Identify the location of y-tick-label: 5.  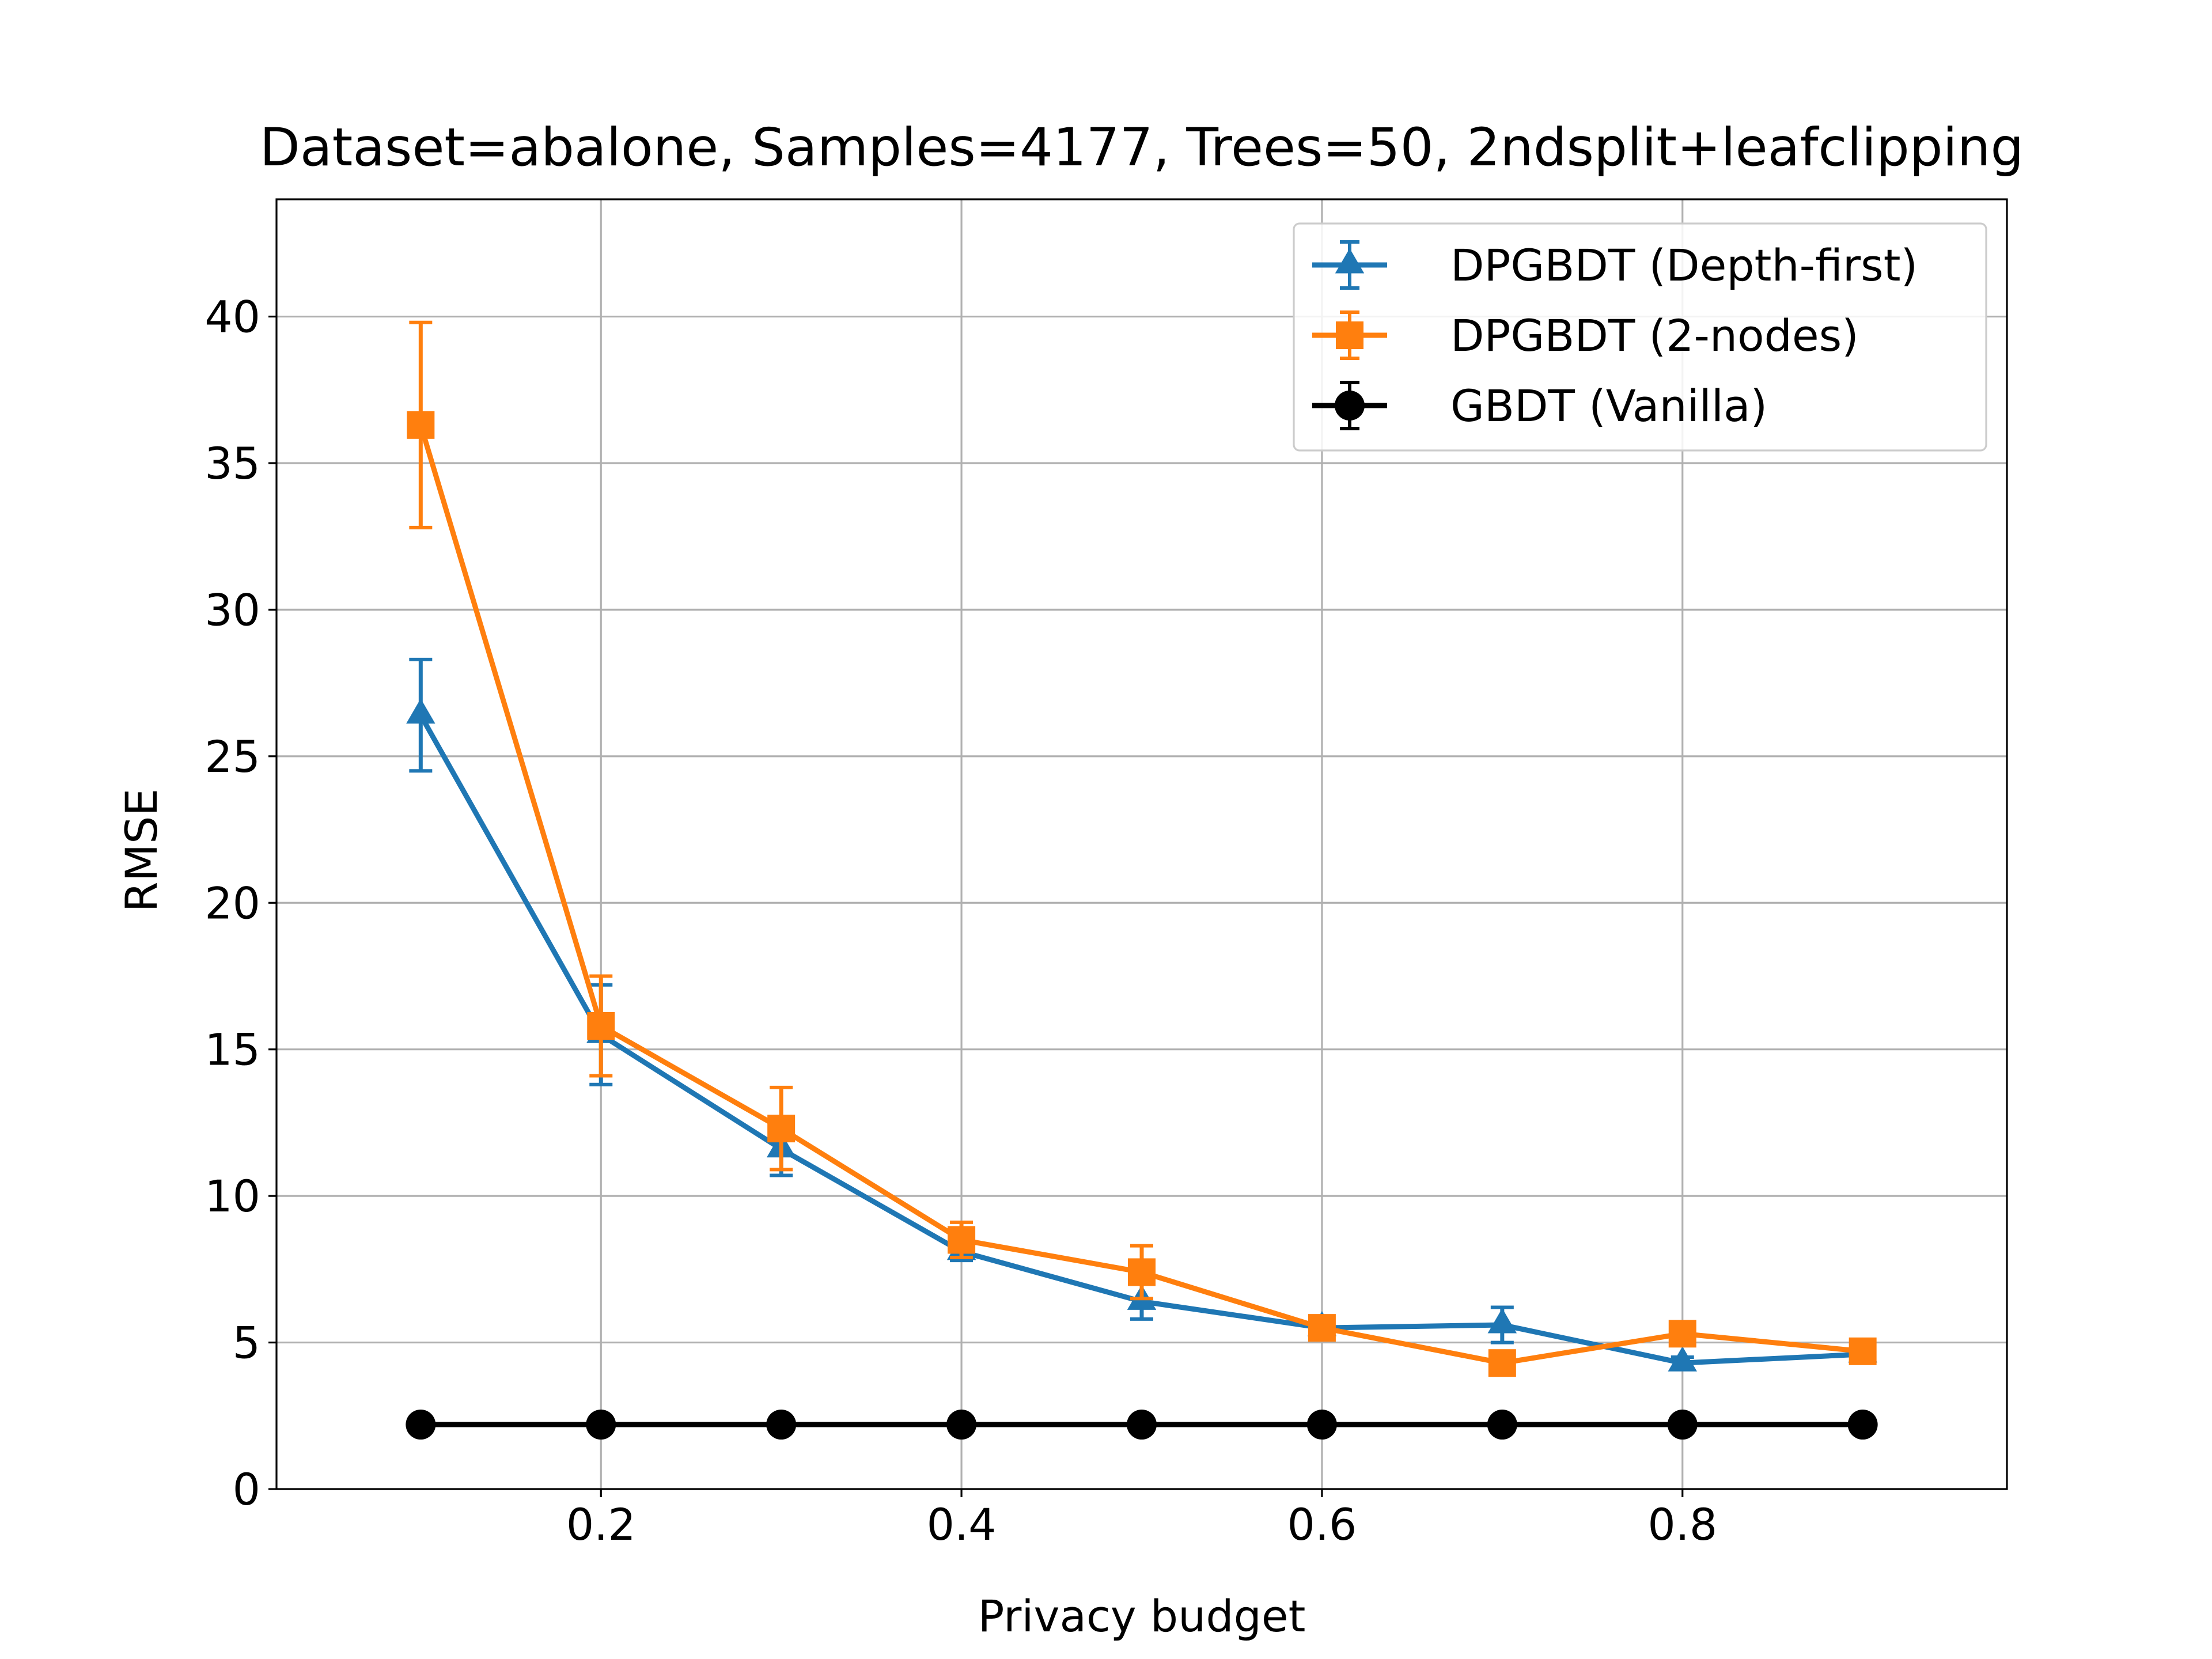
(246, 1343).